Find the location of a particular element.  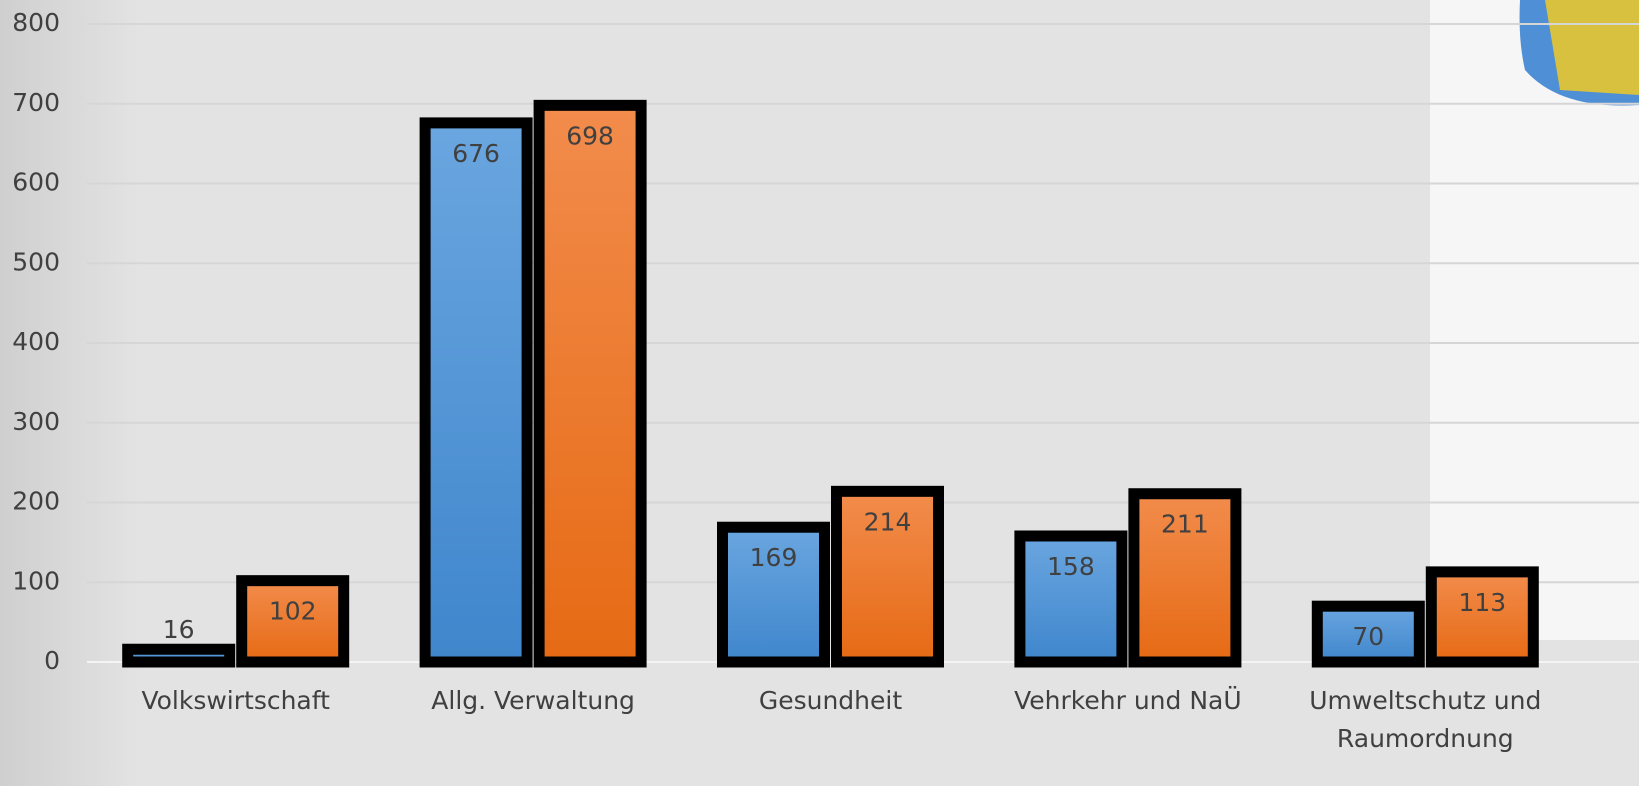

y-tick-label: 400 is located at coordinates (36, 341).